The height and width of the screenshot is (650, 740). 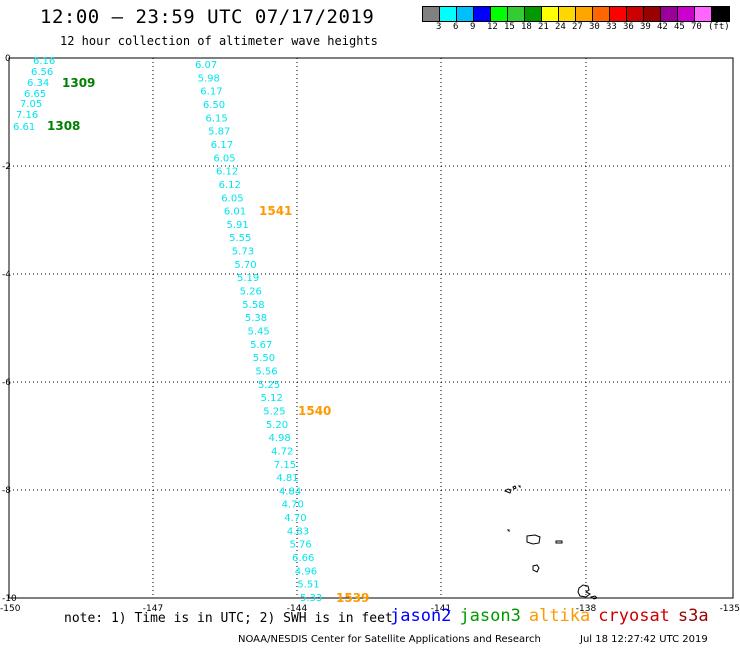 I want to click on longitude-tick-label: -135, so click(x=730, y=609).